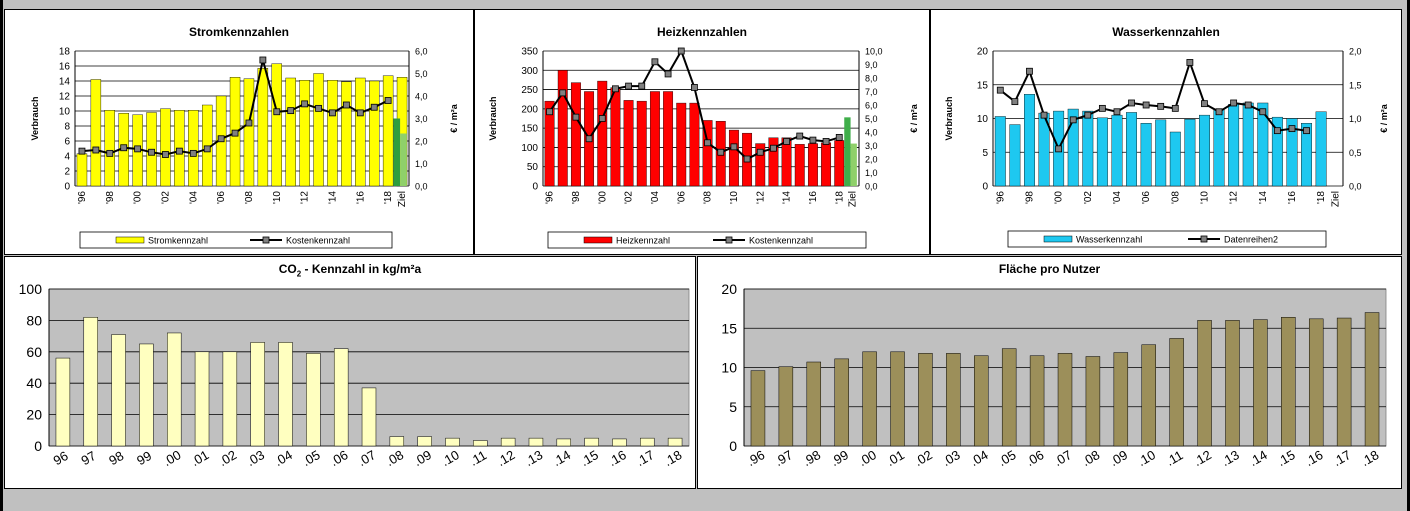 The width and height of the screenshot is (1410, 511). Describe the element at coordinates (1341, 458) in the screenshot. I see `x-tick-label: .17` at that location.